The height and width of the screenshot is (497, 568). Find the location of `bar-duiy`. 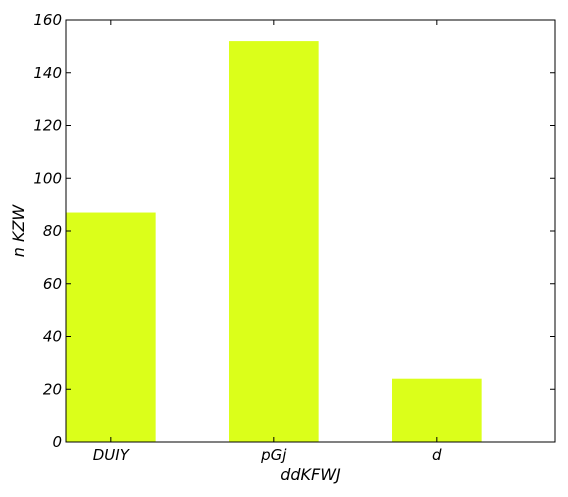

bar-duiy is located at coordinates (111, 327).